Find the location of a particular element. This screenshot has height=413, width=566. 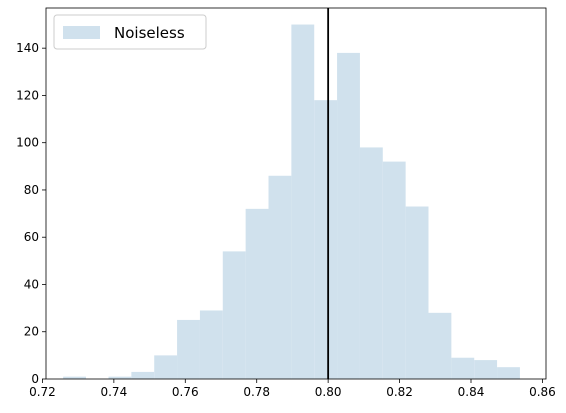

legend-box is located at coordinates (130, 32).